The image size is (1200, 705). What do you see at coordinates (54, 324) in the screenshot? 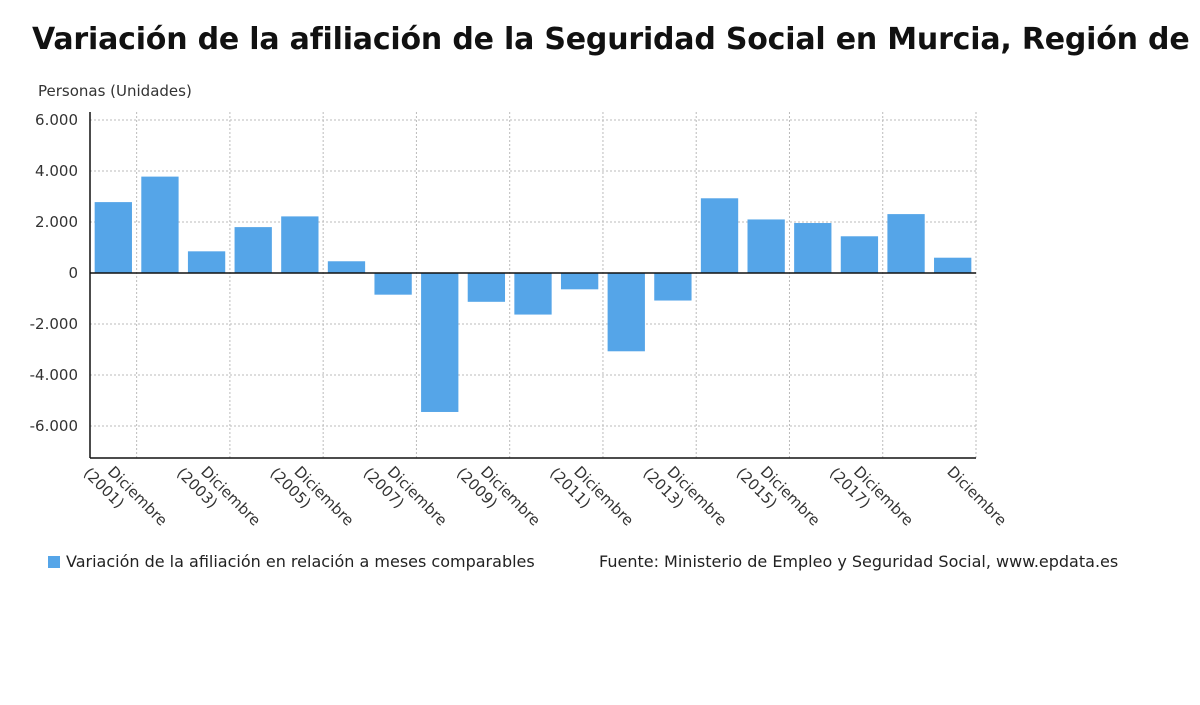
I see `y-tick-label: -2.000` at bounding box center [54, 324].